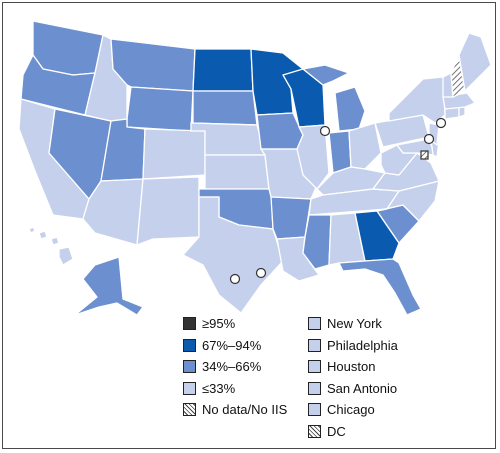  I want to click on coverage-legend-row: ≤33%, so click(235, 389).